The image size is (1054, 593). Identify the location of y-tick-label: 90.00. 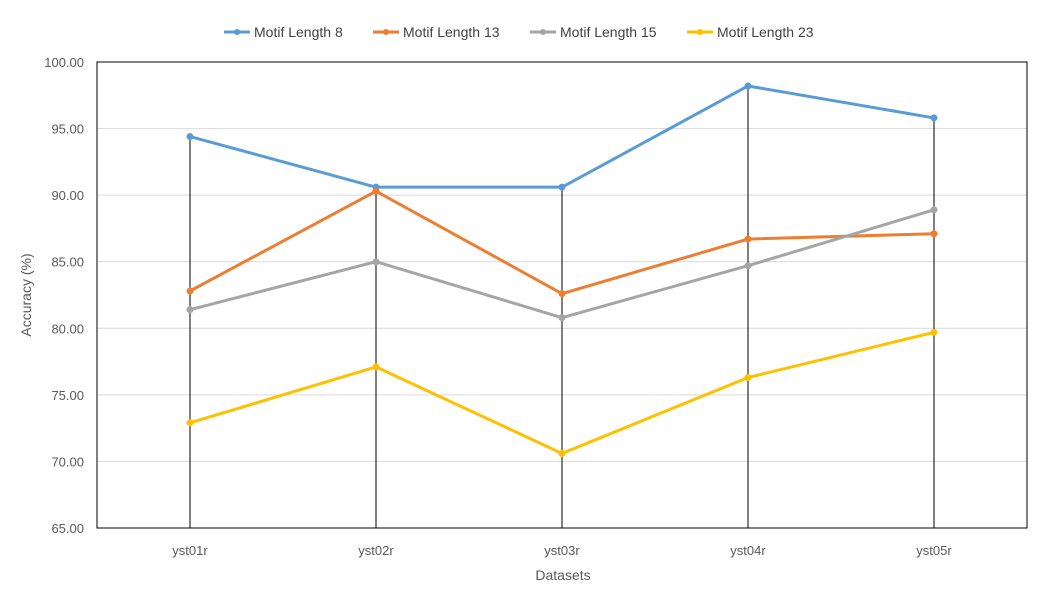
(67, 195).